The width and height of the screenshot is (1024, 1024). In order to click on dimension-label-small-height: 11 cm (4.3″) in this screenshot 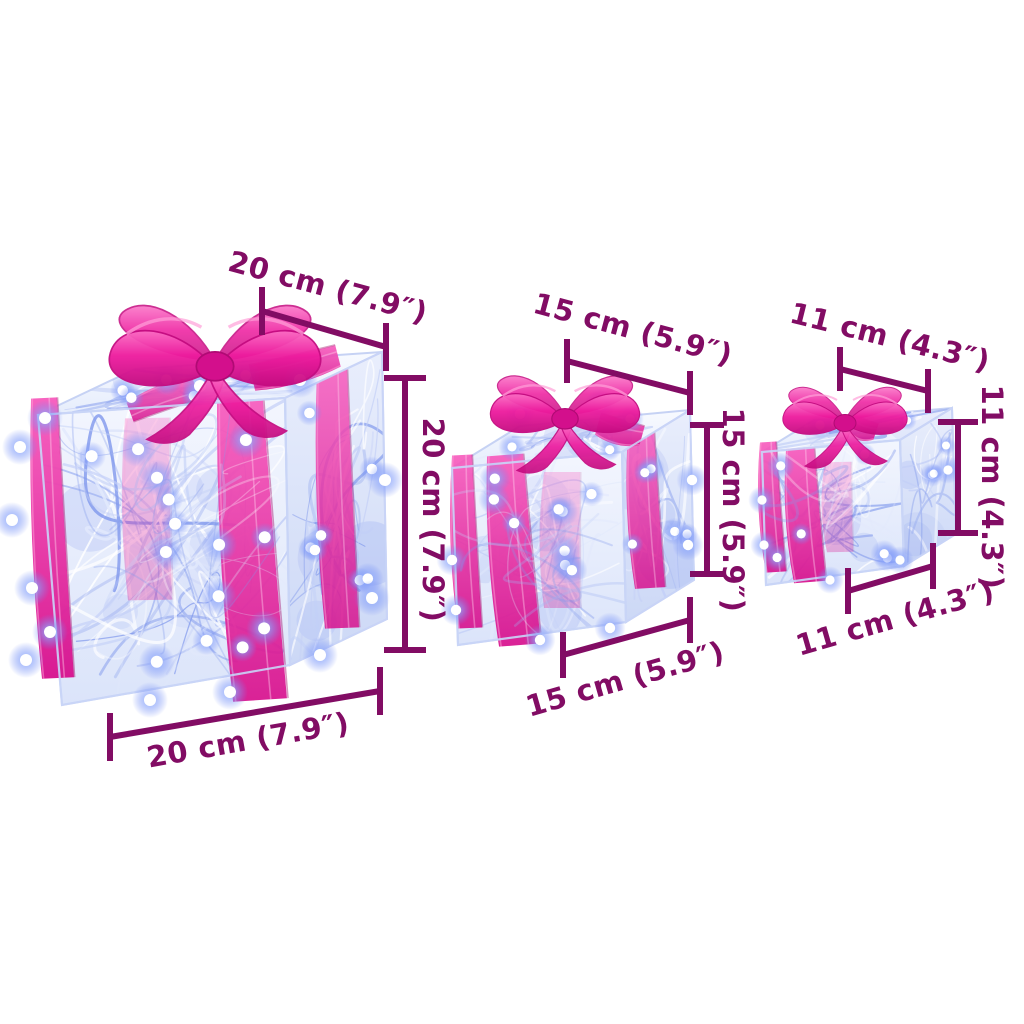, I will do `click(992, 487)`.